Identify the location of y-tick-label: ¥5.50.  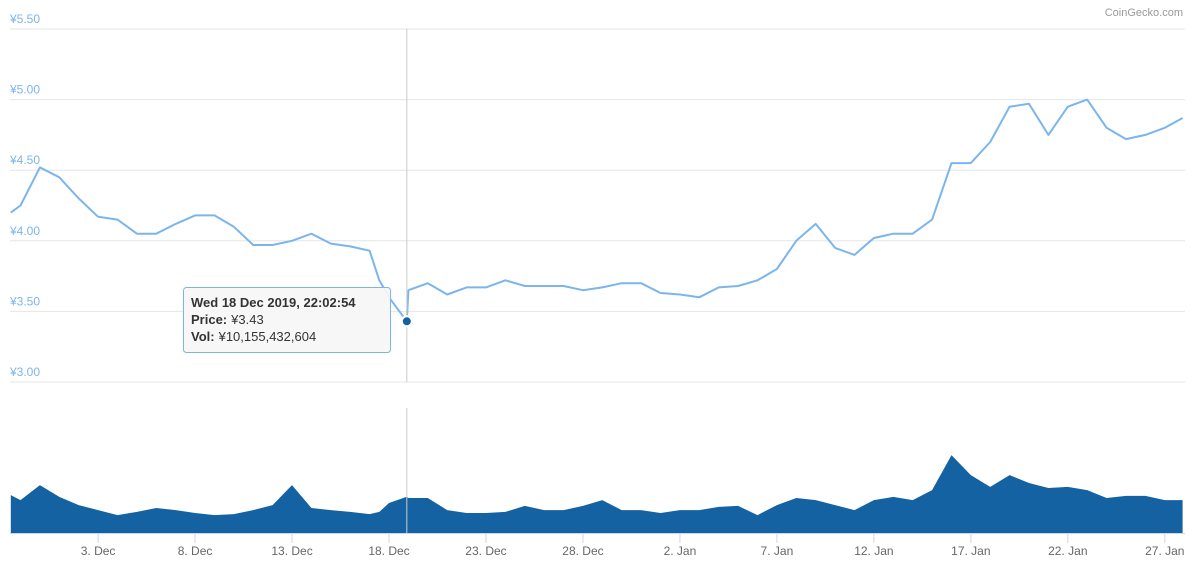
(24, 19).